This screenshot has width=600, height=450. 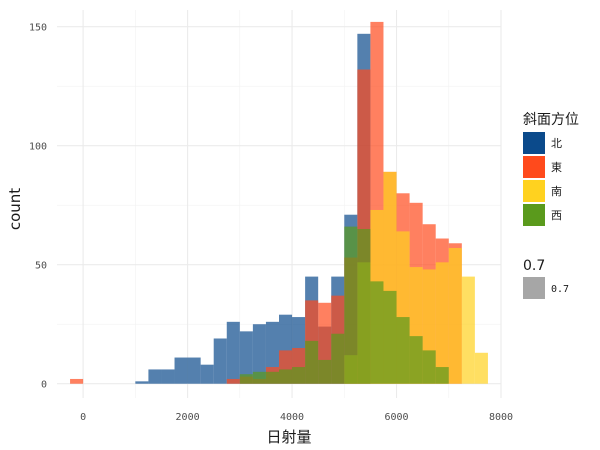 I want to click on legend-label: 東, so click(x=556, y=167).